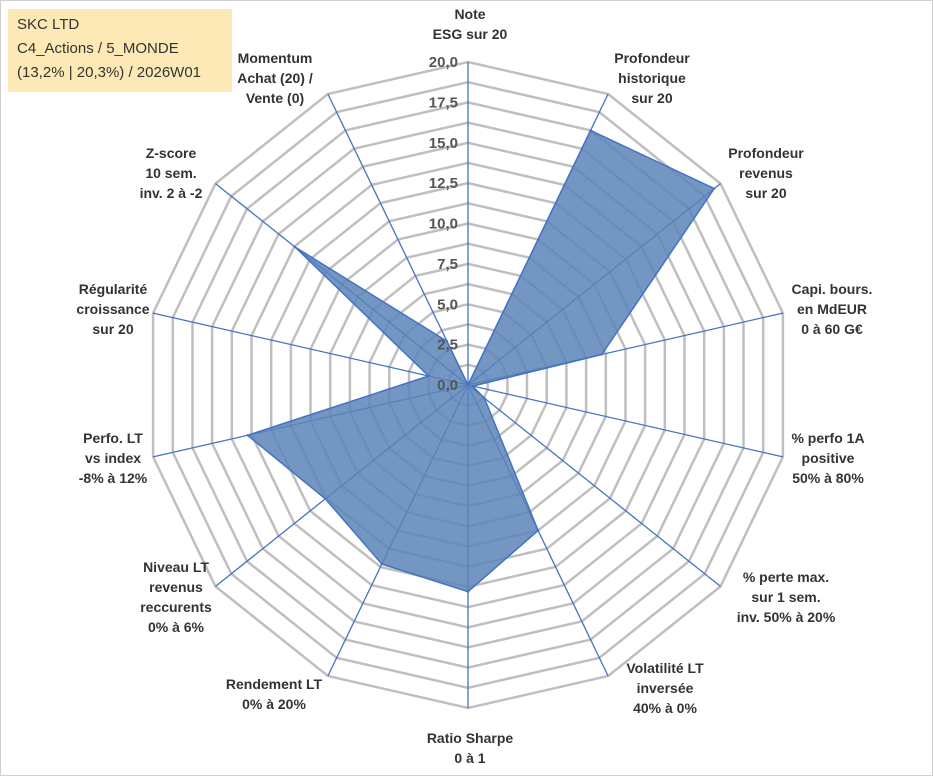 The width and height of the screenshot is (933, 776). Describe the element at coordinates (113, 289) in the screenshot. I see `axis-label-line: Régularité` at that location.